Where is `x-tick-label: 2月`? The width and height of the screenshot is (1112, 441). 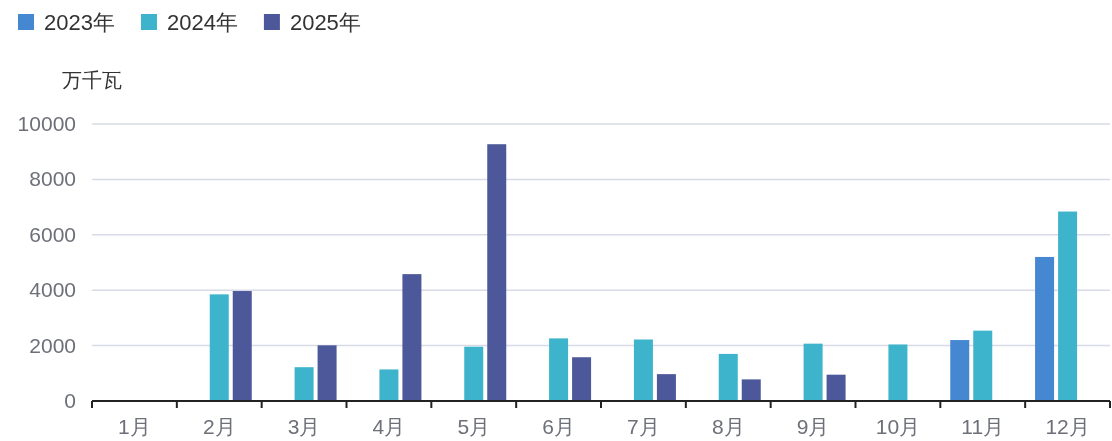
x-tick-label: 2月 is located at coordinates (219, 426).